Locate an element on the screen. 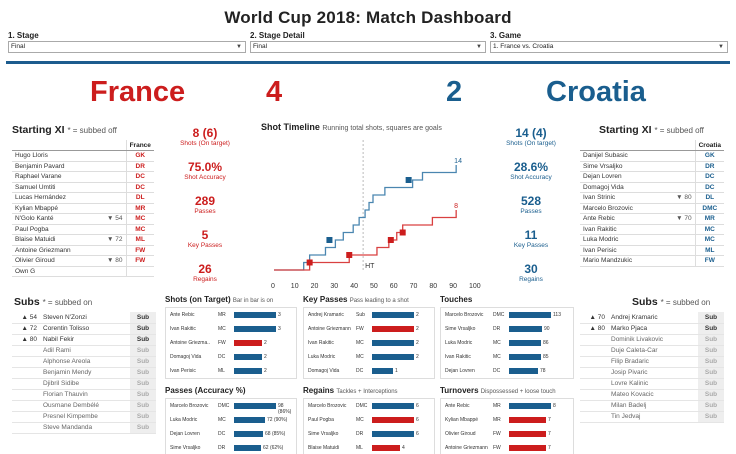 This screenshot has height=454, width=736. panel-title: Touches is located at coordinates (507, 299).